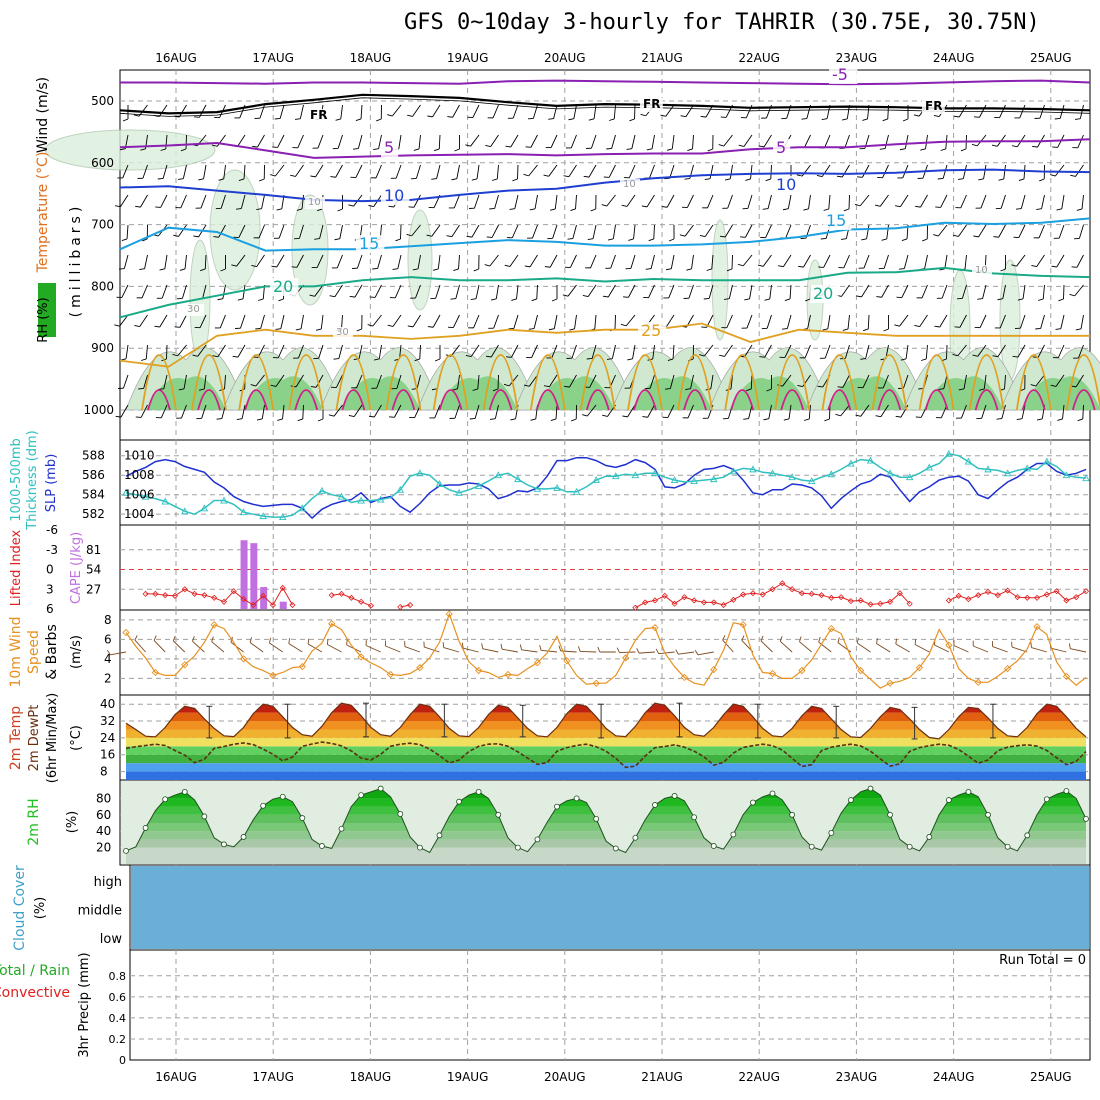  I want to click on top-day-label: 25AUG, so click(1051, 58).